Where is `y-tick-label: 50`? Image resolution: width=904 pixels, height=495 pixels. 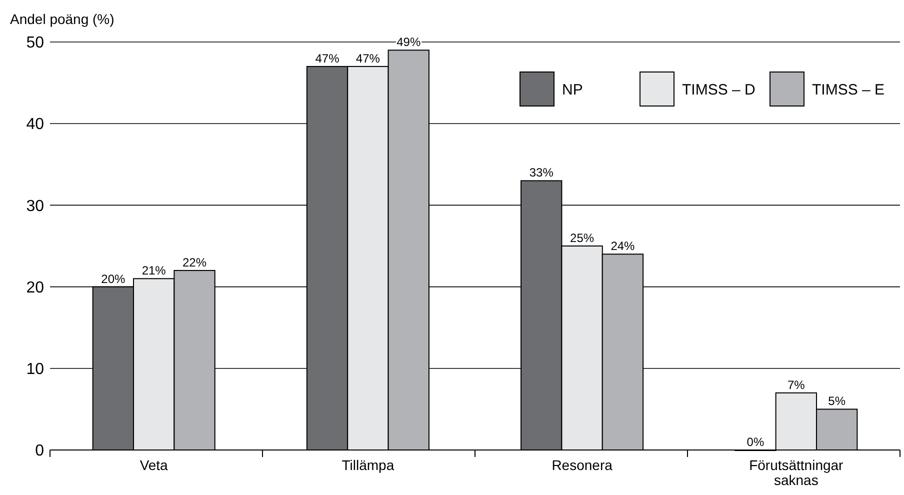
y-tick-label: 50 is located at coordinates (35, 43).